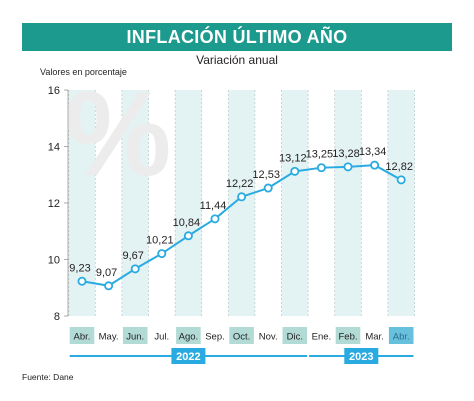  I want to click on data-label: 10,84, so click(187, 223).